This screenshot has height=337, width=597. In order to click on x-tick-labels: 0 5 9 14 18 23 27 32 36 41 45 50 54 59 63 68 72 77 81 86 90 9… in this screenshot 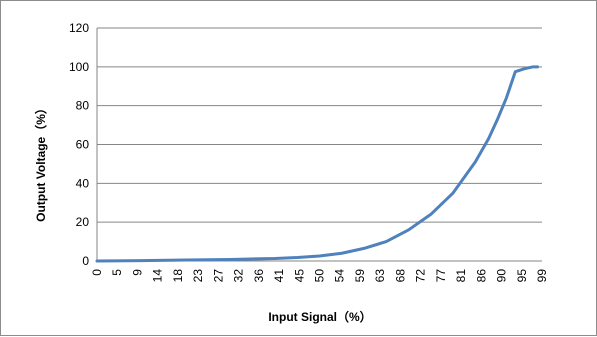, I will do `click(319, 276)`.